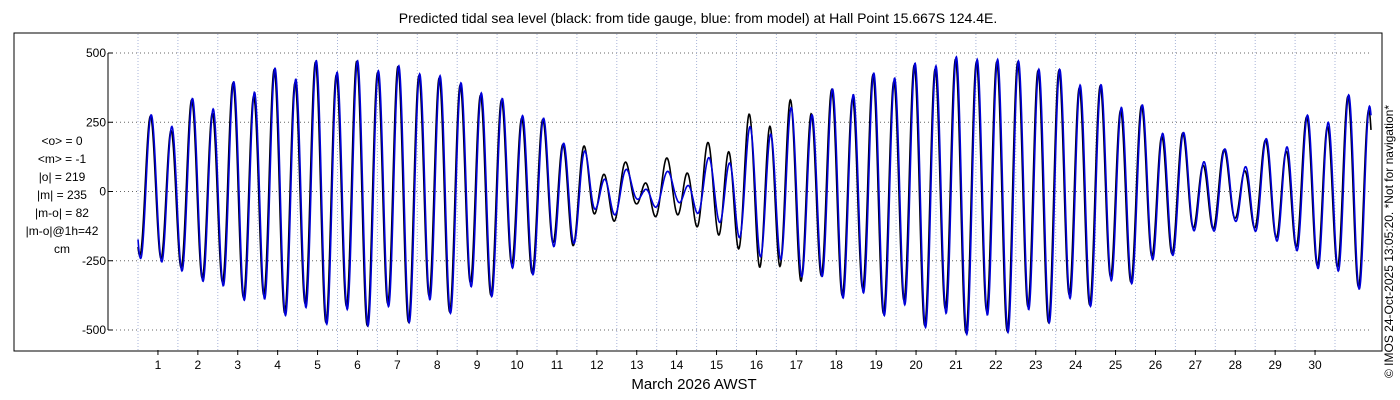 This screenshot has width=1400, height=400. I want to click on stat-abs-diff: |m-o| = 82, so click(62, 213).